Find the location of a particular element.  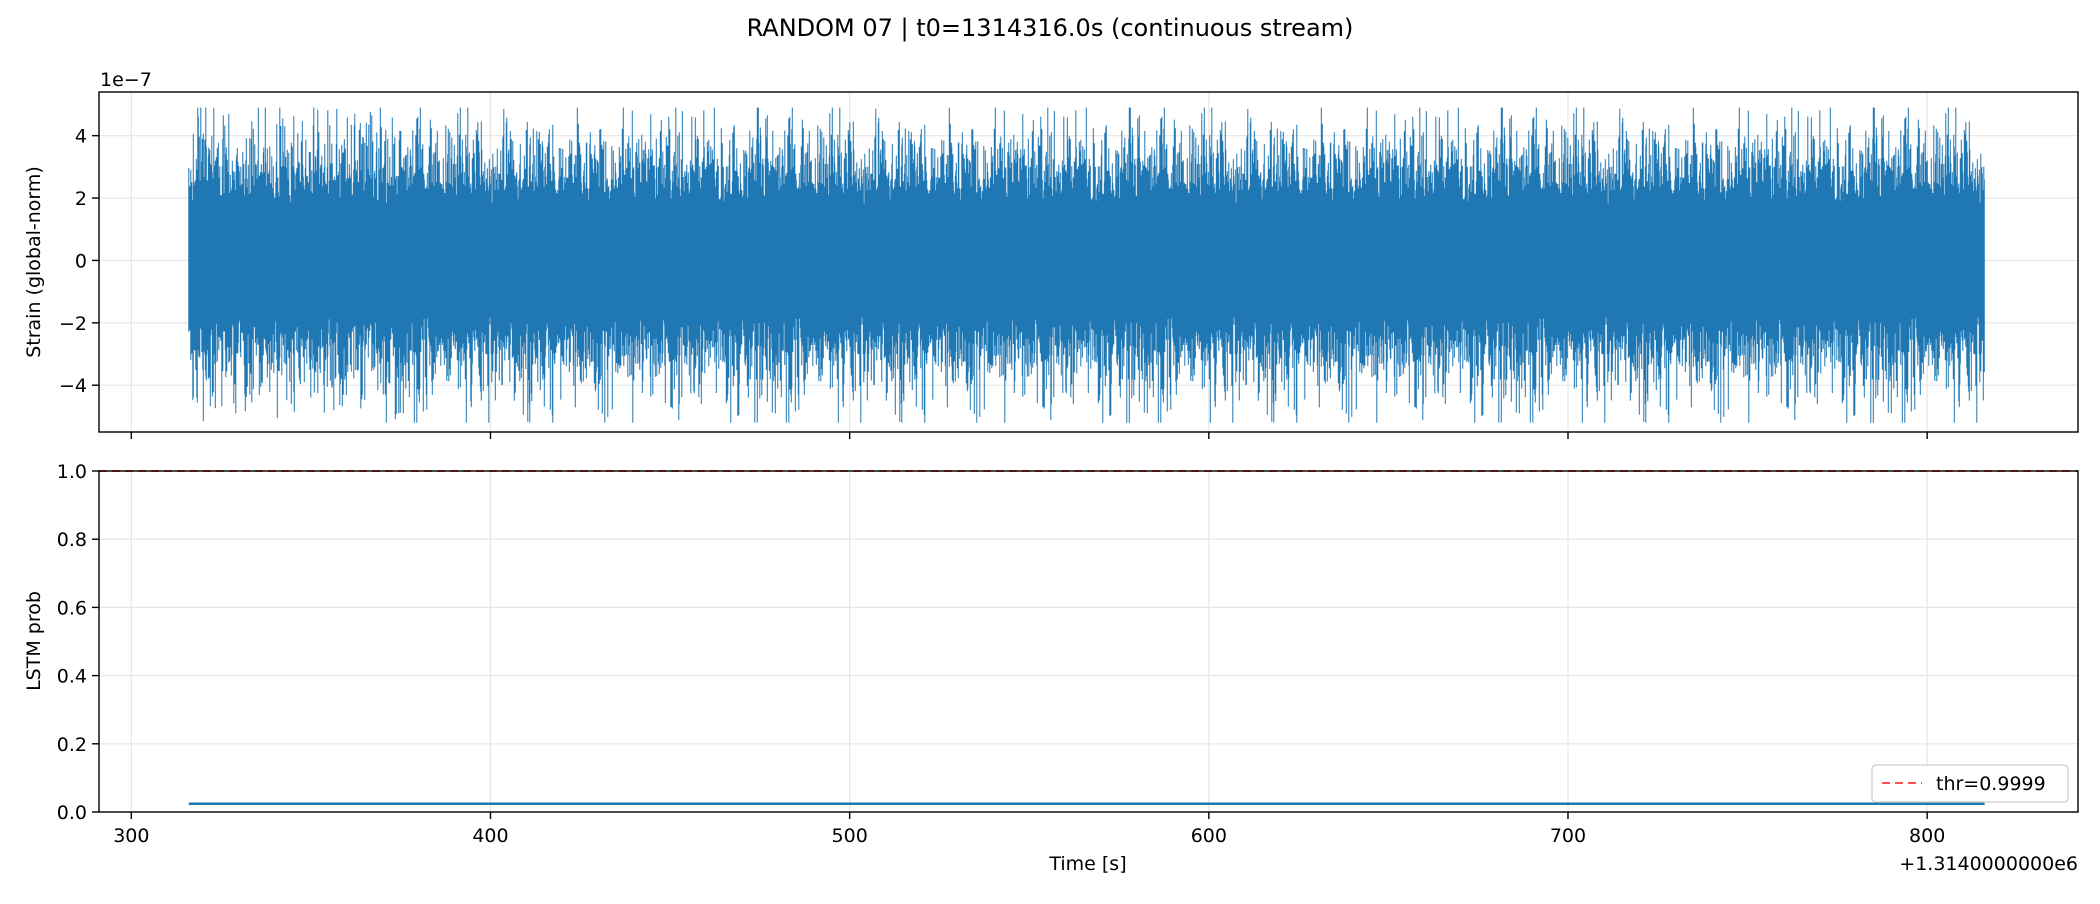

legend: thr=0.9999 is located at coordinates (1970, 783).